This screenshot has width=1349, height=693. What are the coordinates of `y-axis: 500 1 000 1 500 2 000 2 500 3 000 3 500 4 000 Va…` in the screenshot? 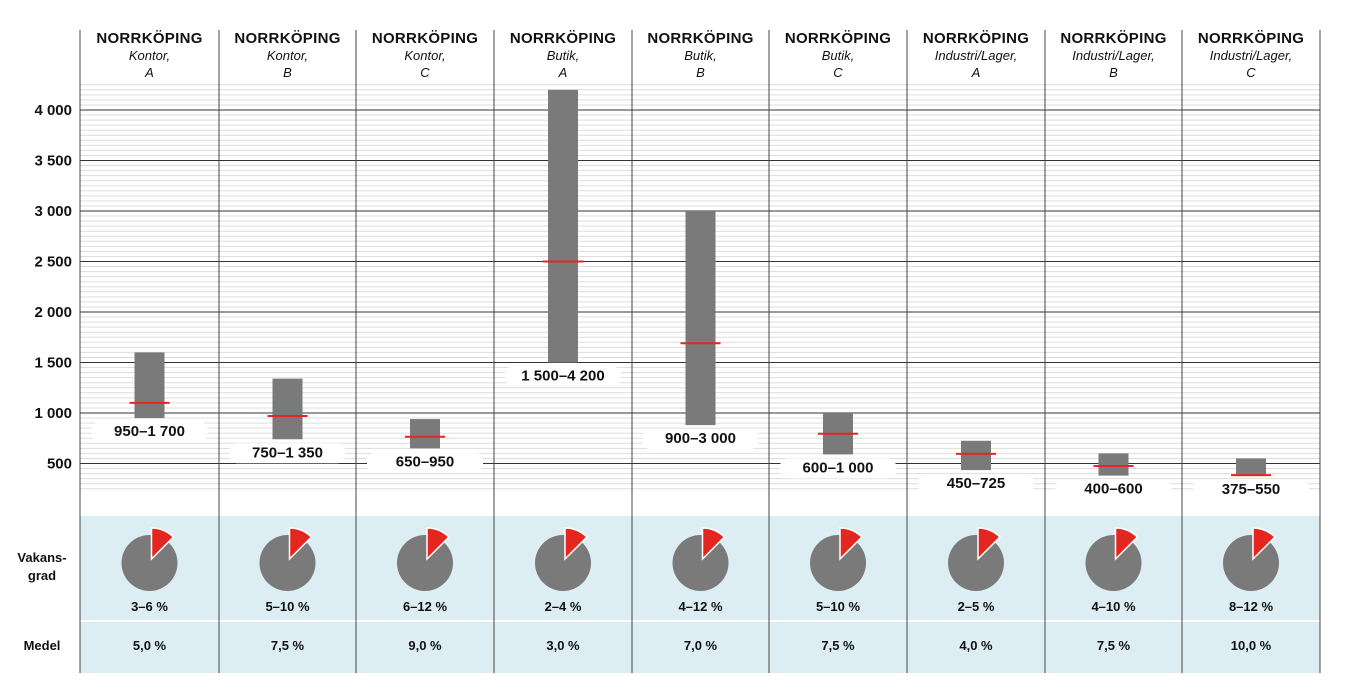 It's located at (44, 377).